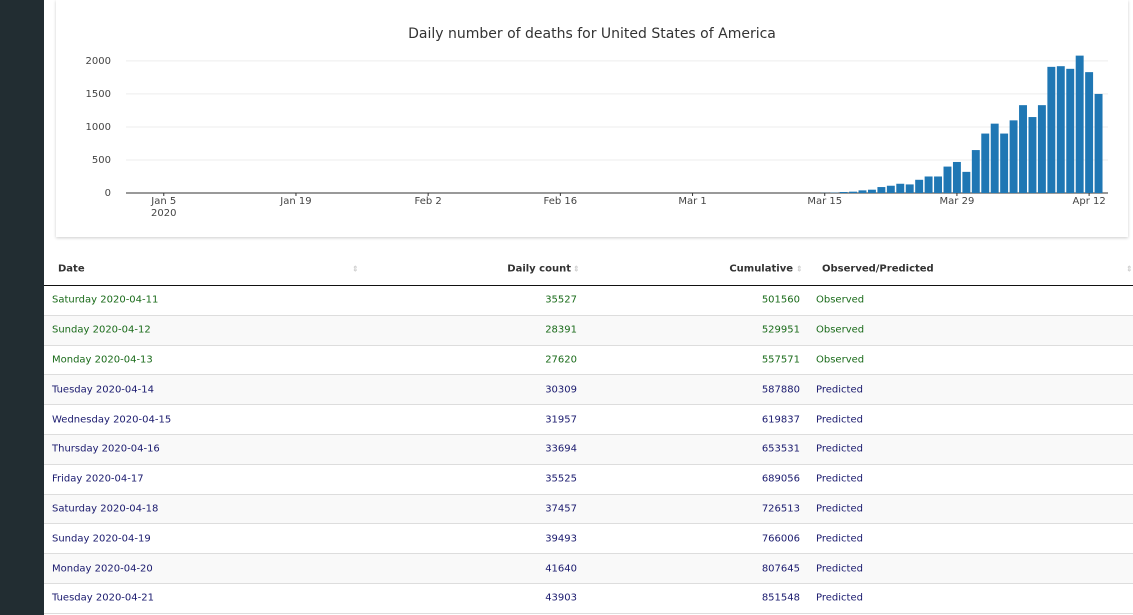 This screenshot has width=1133, height=615. Describe the element at coordinates (103, 598) in the screenshot. I see `table-cell: Tuesday 2020-04-21` at that location.